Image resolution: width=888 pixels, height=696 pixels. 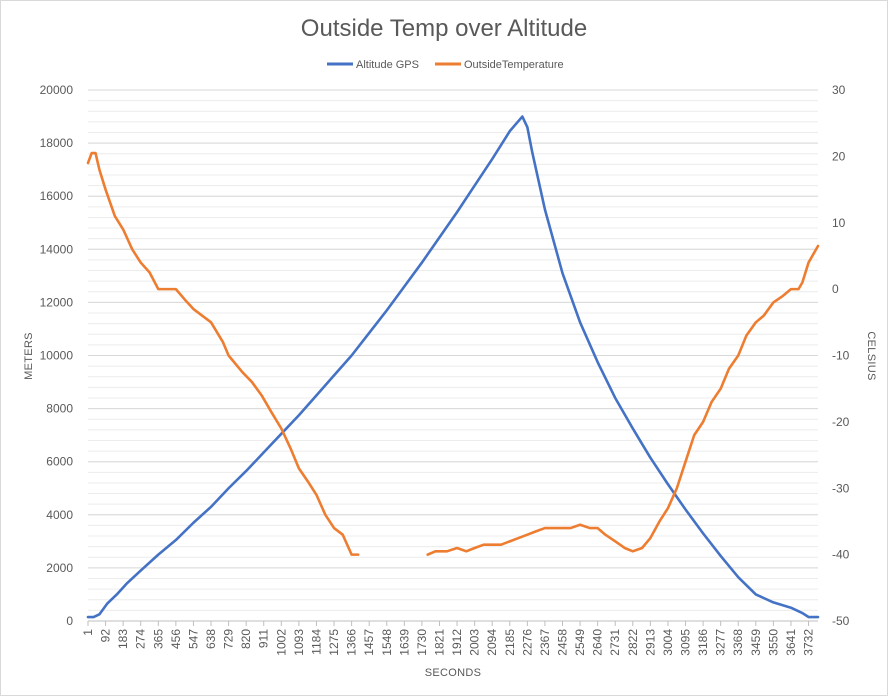 What do you see at coordinates (580, 642) in the screenshot?
I see `x-tick-label: 2549` at bounding box center [580, 642].